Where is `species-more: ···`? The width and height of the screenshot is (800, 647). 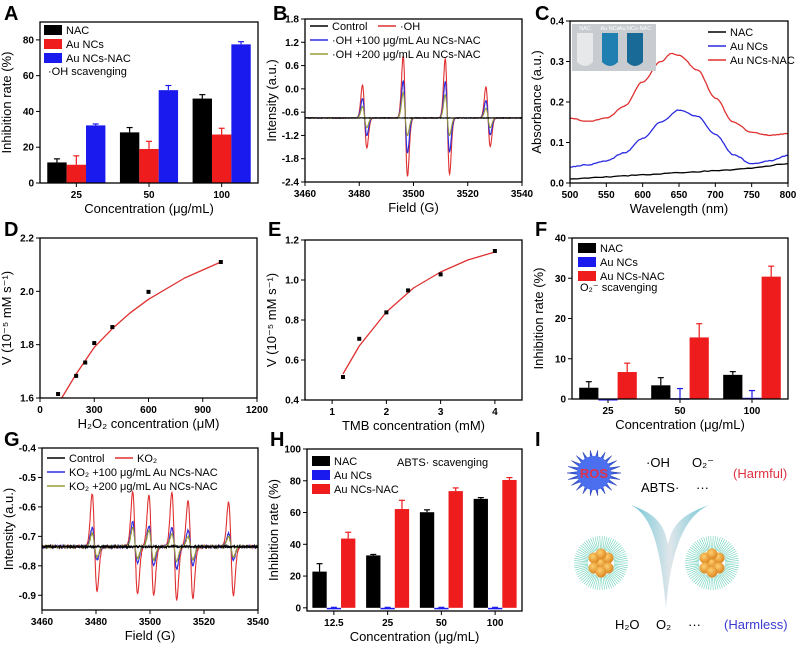 species-more: ··· is located at coordinates (702, 487).